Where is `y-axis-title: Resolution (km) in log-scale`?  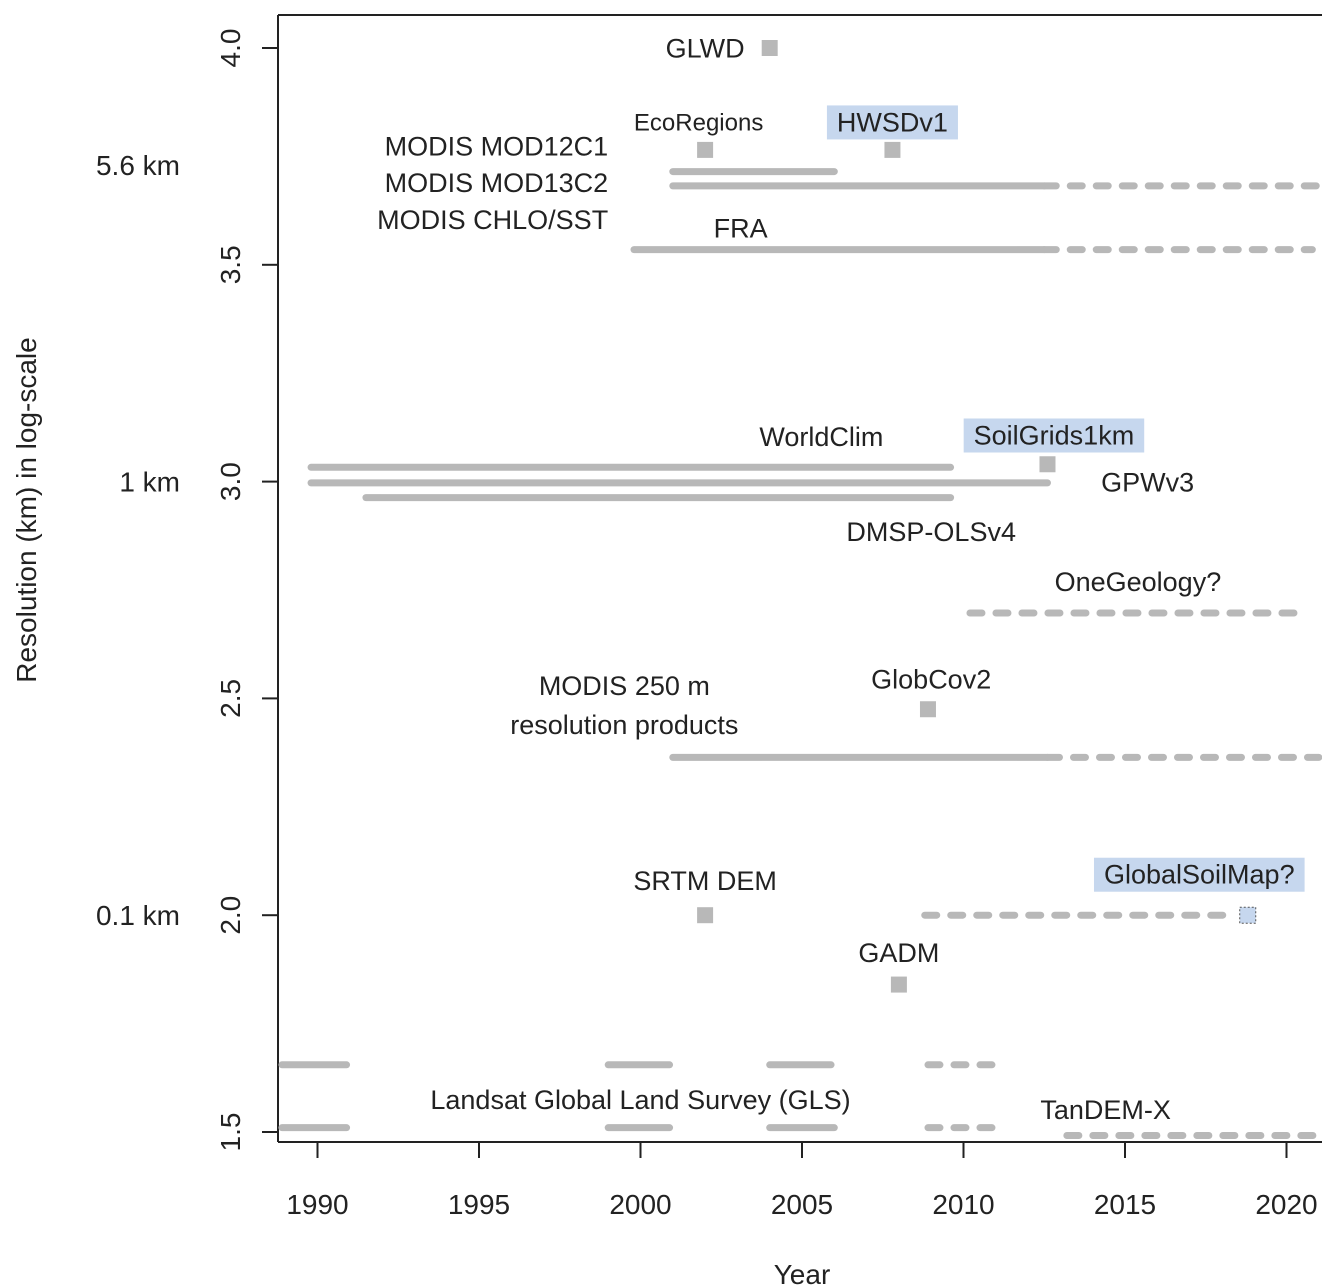
y-axis-title: Resolution (km) in log-scale is located at coordinates (26, 509).